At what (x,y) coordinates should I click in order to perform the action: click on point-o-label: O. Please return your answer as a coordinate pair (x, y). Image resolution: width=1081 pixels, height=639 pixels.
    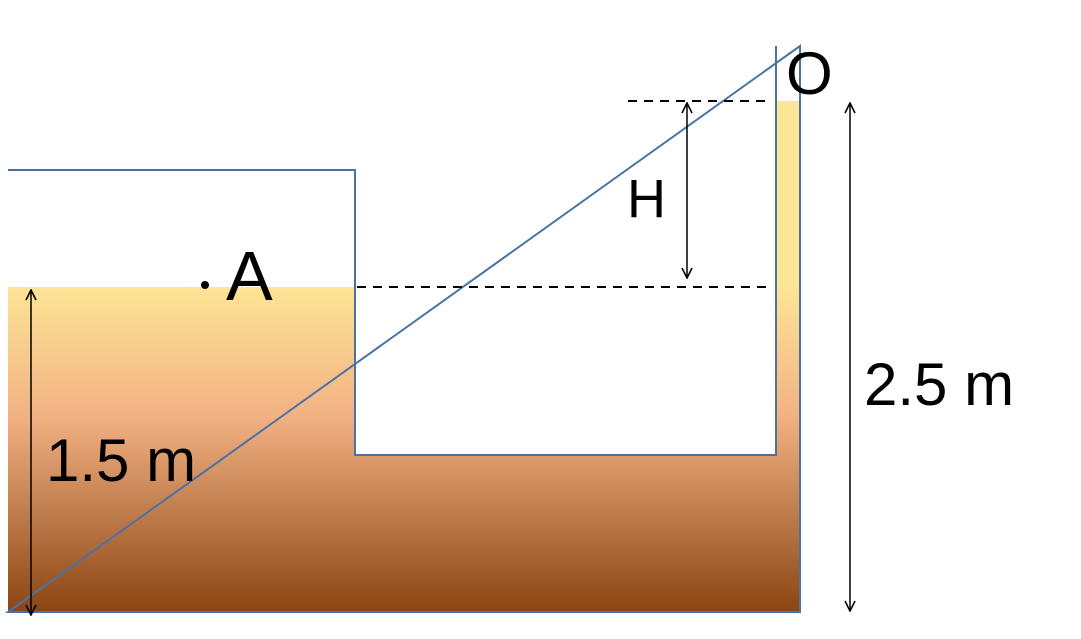
    Looking at the image, I should click on (809, 73).